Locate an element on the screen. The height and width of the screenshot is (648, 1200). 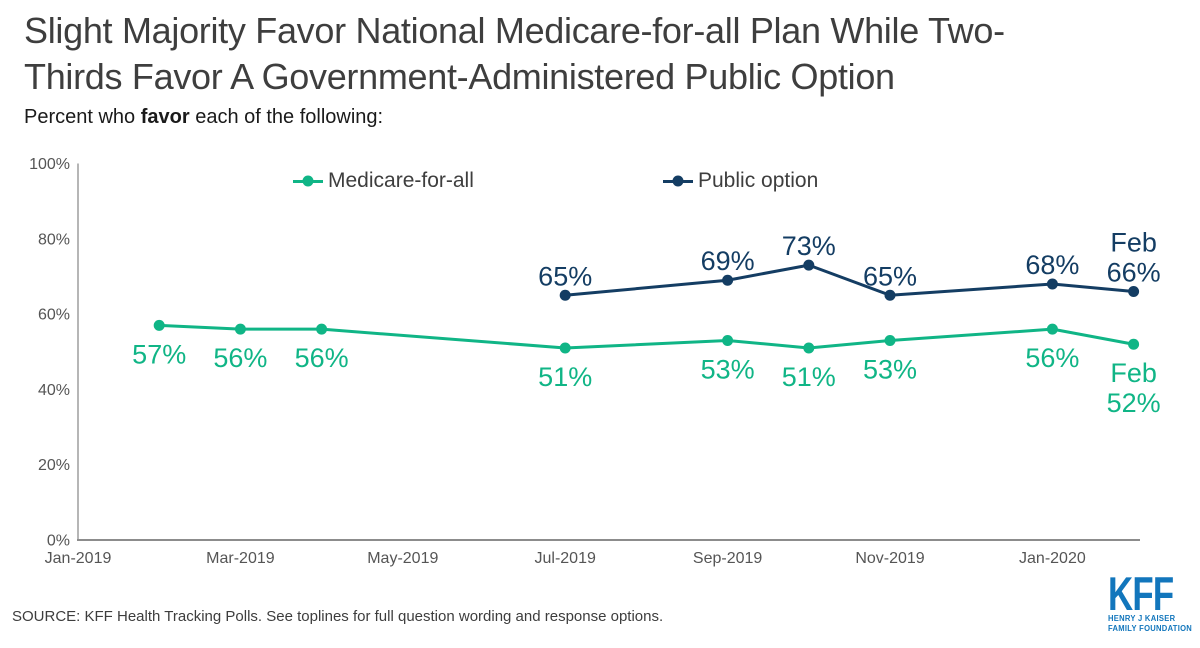
x-tick-label: Mar-2019 is located at coordinates (240, 558).